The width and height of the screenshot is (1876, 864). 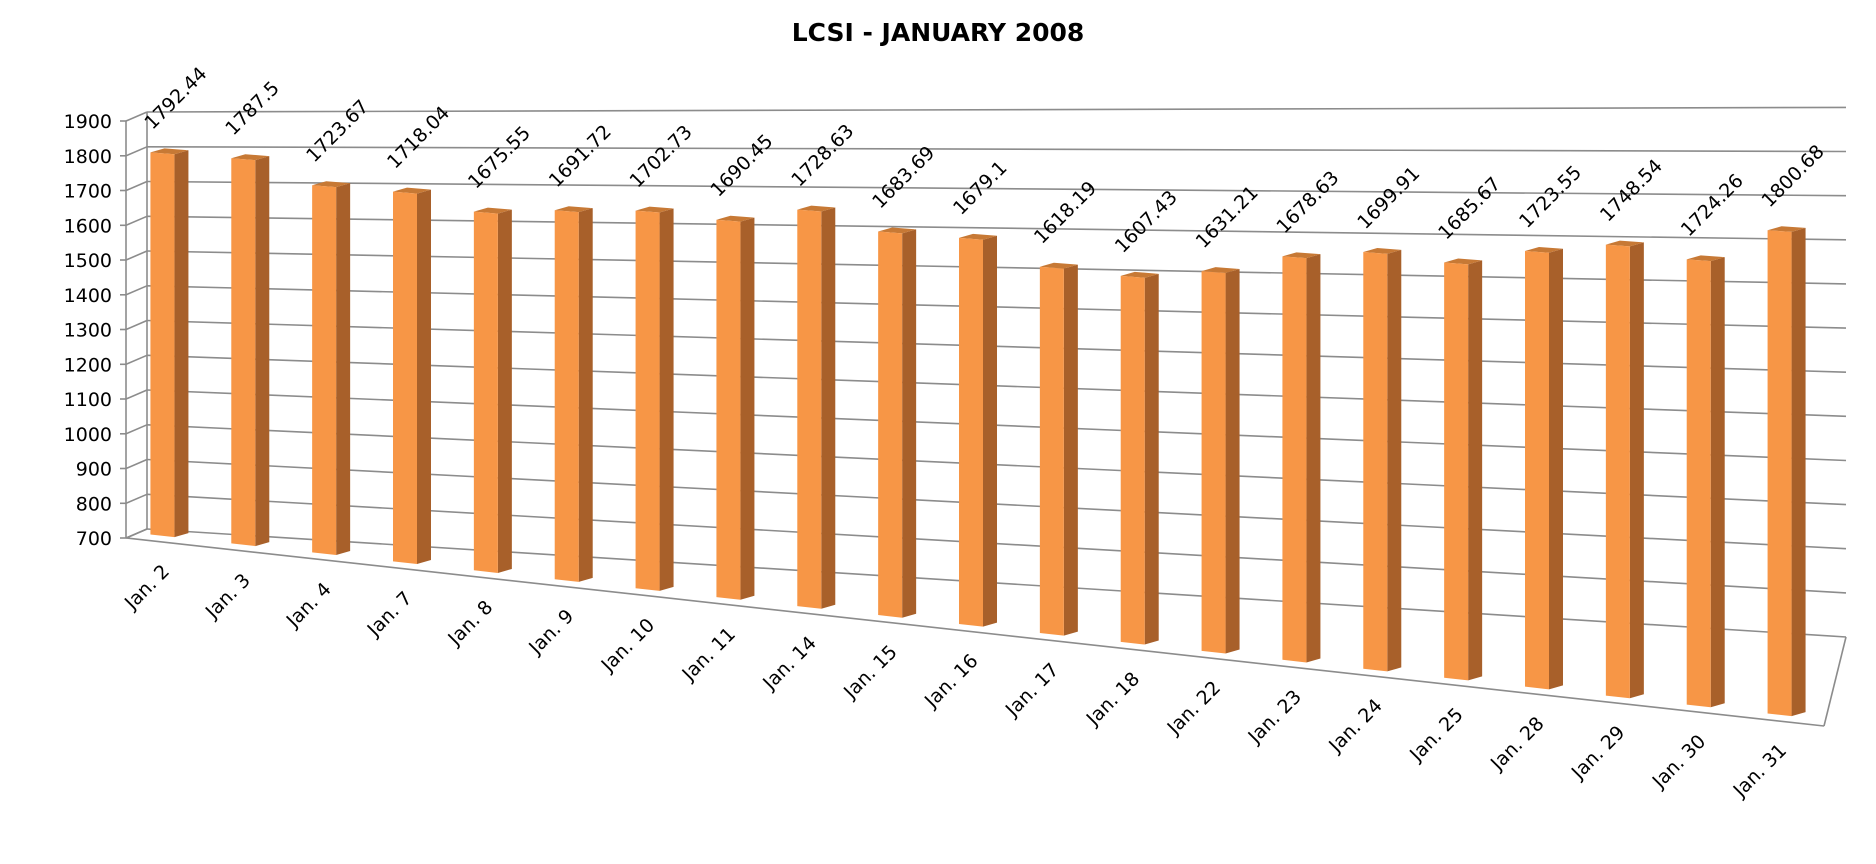 I want to click on x-tick-label-0: Jan. 2, so click(x=147, y=587).